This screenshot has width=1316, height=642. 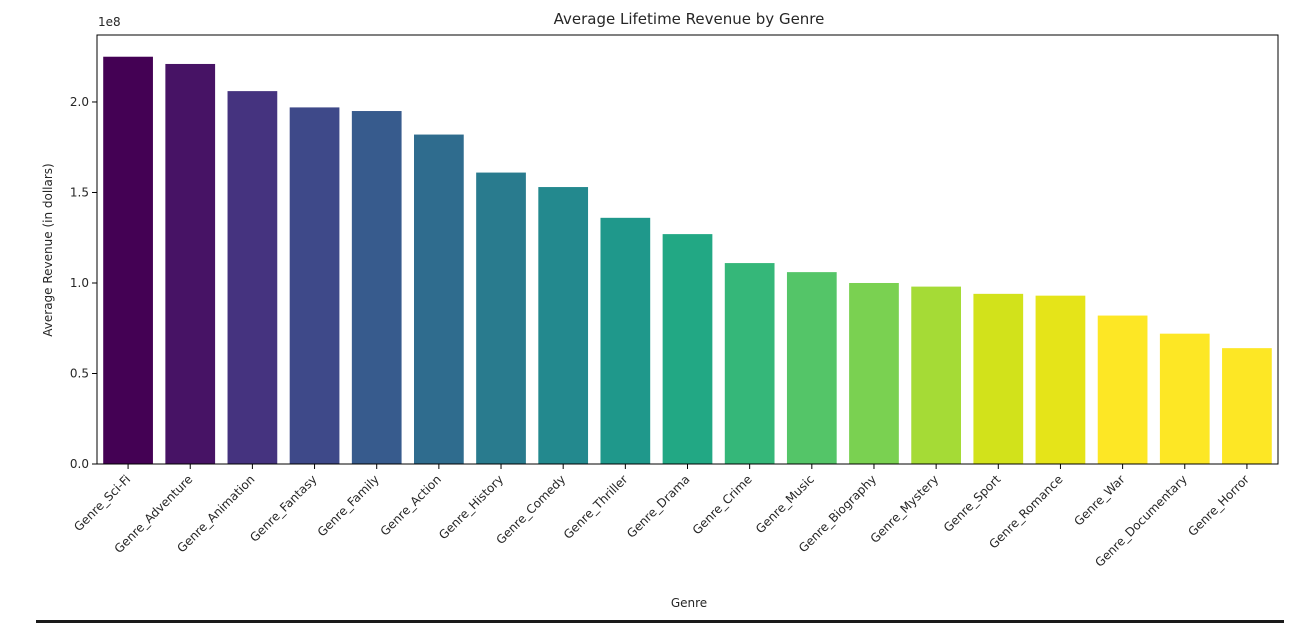 What do you see at coordinates (689, 19) in the screenshot?
I see `chart-title: Average Lifetime Revenue by Genre` at bounding box center [689, 19].